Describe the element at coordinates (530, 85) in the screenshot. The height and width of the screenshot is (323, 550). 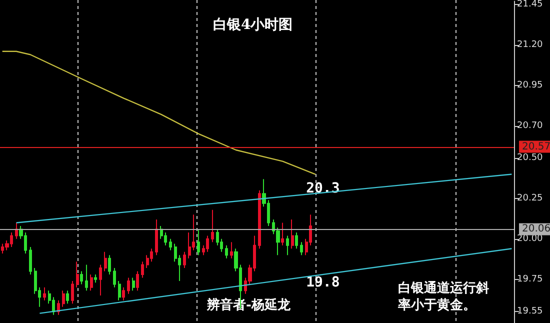
I see `y-tick-label: 20.95` at that location.